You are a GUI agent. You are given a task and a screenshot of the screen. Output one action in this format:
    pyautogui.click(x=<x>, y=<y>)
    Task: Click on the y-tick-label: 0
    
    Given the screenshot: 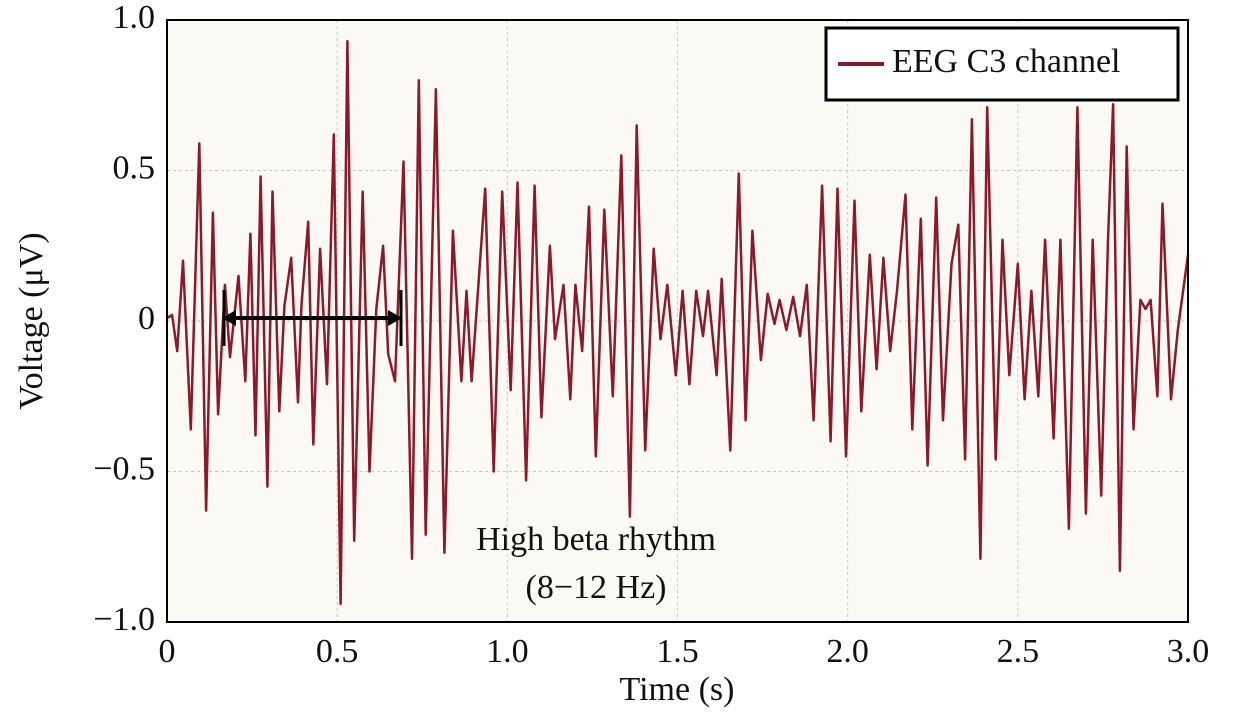 What is the action you would take?
    pyautogui.click(x=146, y=318)
    